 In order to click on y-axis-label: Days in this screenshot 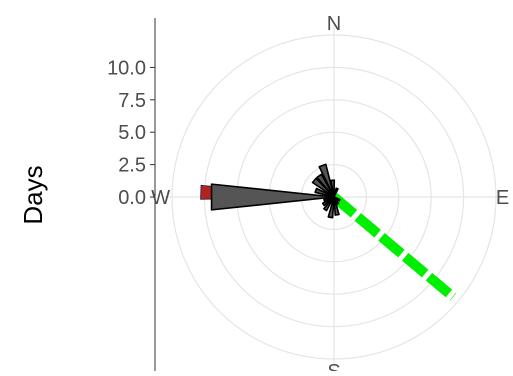, I will do `click(33, 194)`.